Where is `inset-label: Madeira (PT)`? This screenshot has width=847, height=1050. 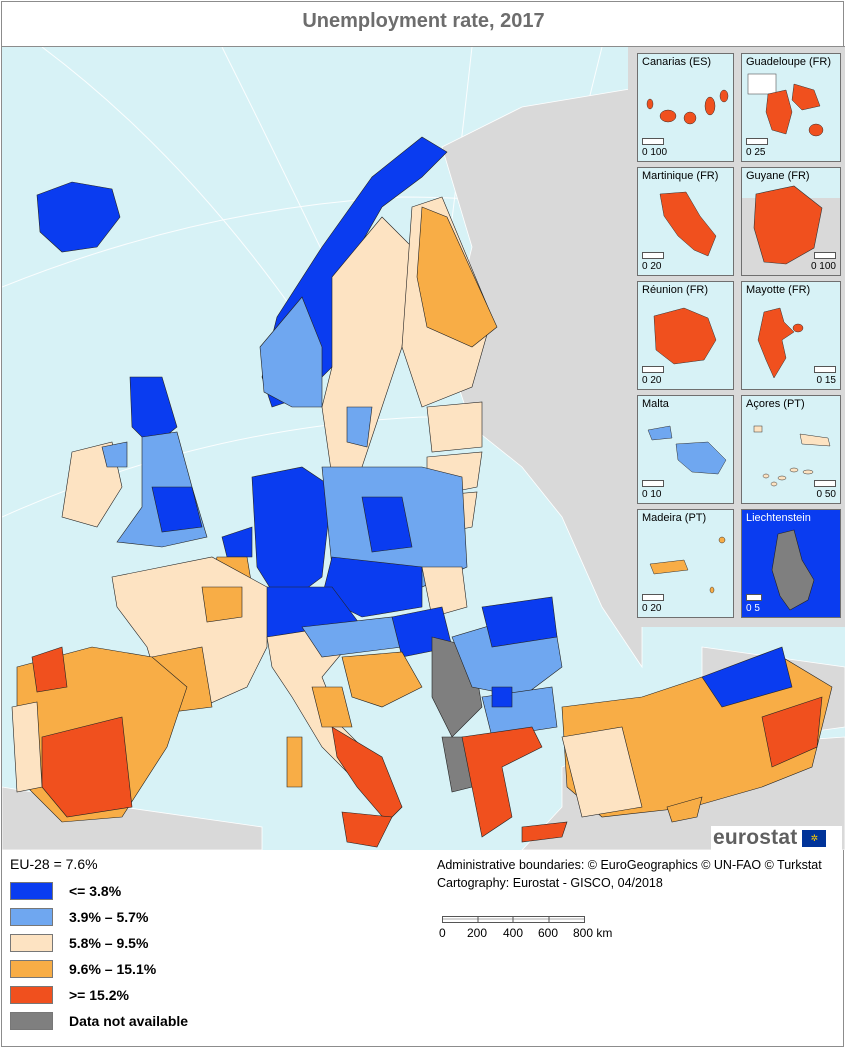
inset-label: Madeira (PT) is located at coordinates (674, 518).